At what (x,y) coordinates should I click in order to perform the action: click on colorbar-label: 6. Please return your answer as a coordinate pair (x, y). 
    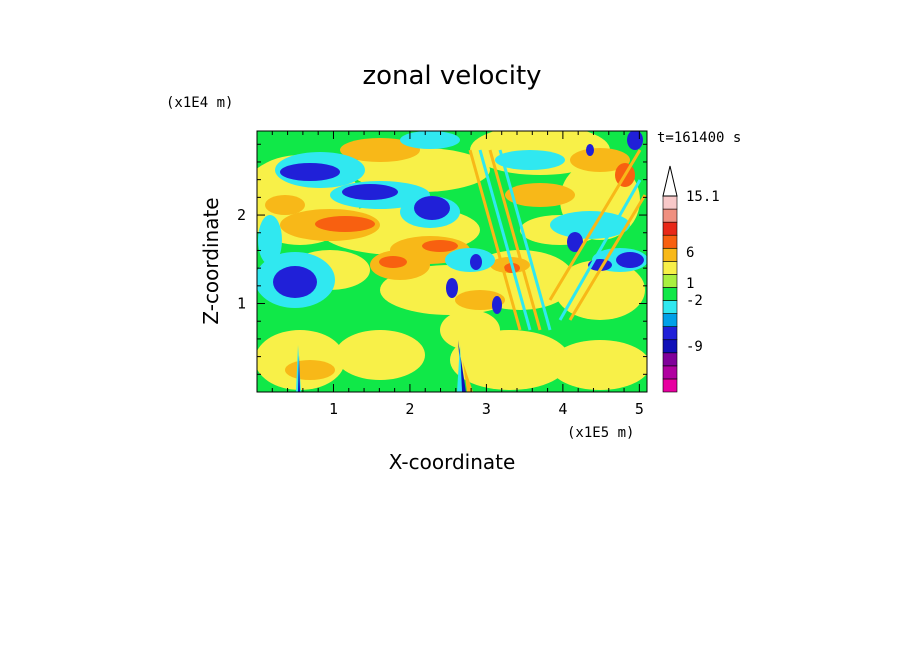
    Looking at the image, I should click on (690, 253).